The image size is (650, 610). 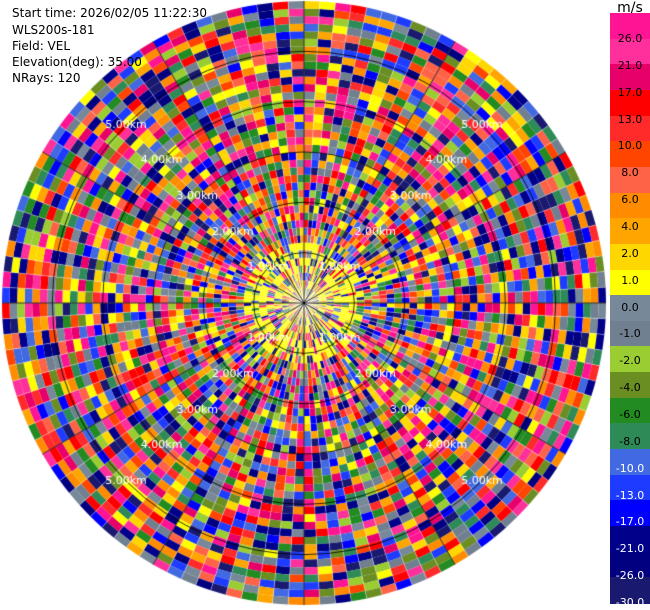 What do you see at coordinates (630, 65) in the screenshot?
I see `colorbar-tick-label: 21.0` at bounding box center [630, 65].